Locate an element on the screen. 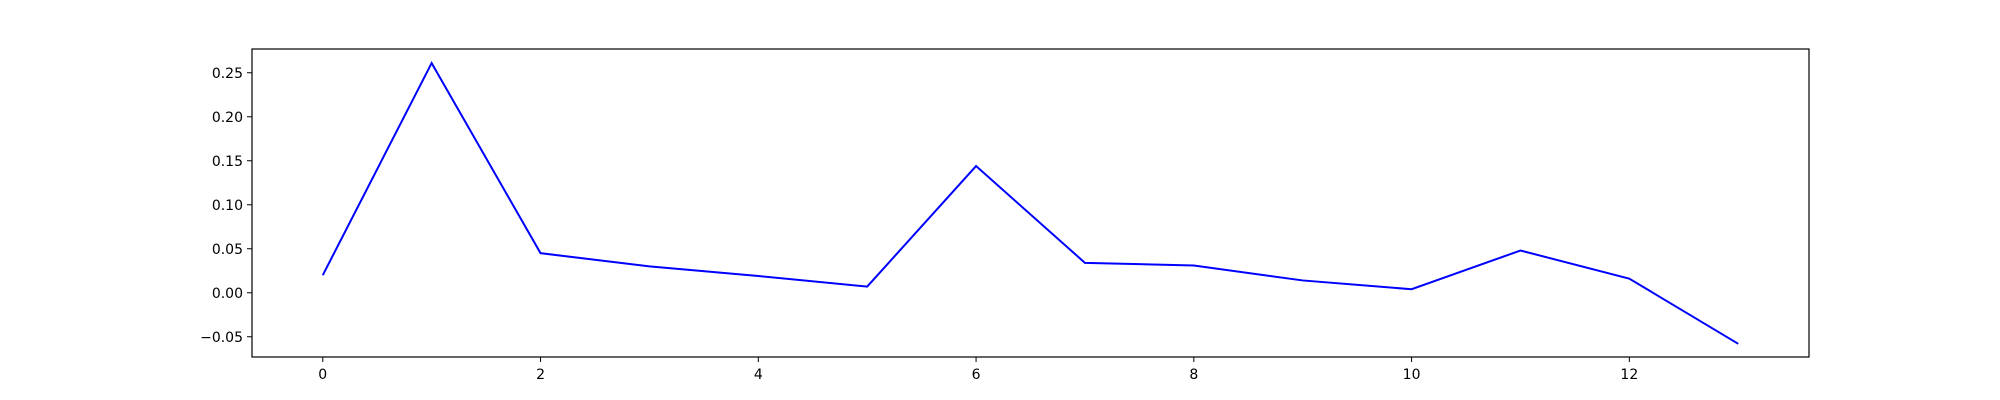 The height and width of the screenshot is (400, 2000). x-tick-label: 0 is located at coordinates (322, 375).